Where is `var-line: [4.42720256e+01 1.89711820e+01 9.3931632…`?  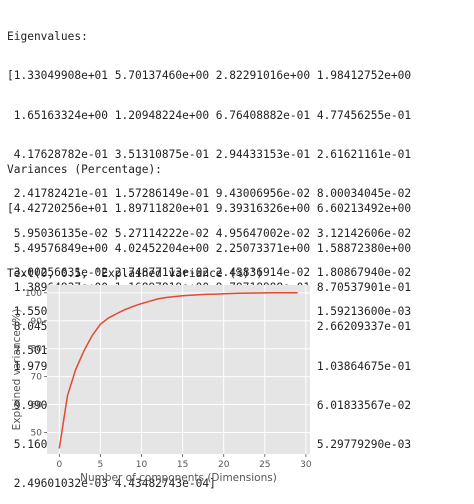
var-line: [4.42720256e+01 1.89711820e+01 9.3931632… is located at coordinates (209, 208).